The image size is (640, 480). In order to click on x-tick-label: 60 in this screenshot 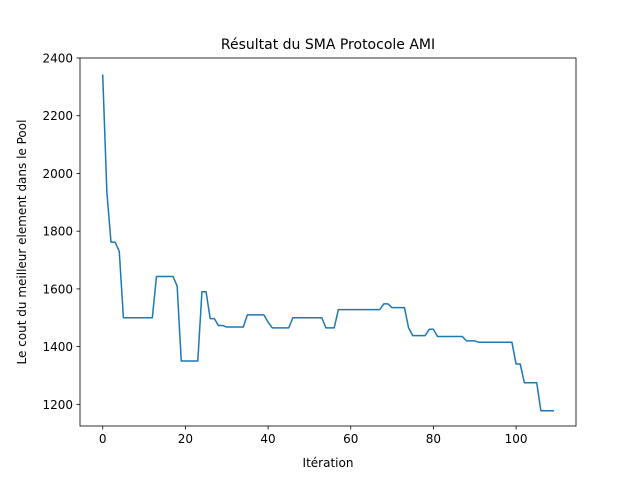, I will do `click(350, 439)`.